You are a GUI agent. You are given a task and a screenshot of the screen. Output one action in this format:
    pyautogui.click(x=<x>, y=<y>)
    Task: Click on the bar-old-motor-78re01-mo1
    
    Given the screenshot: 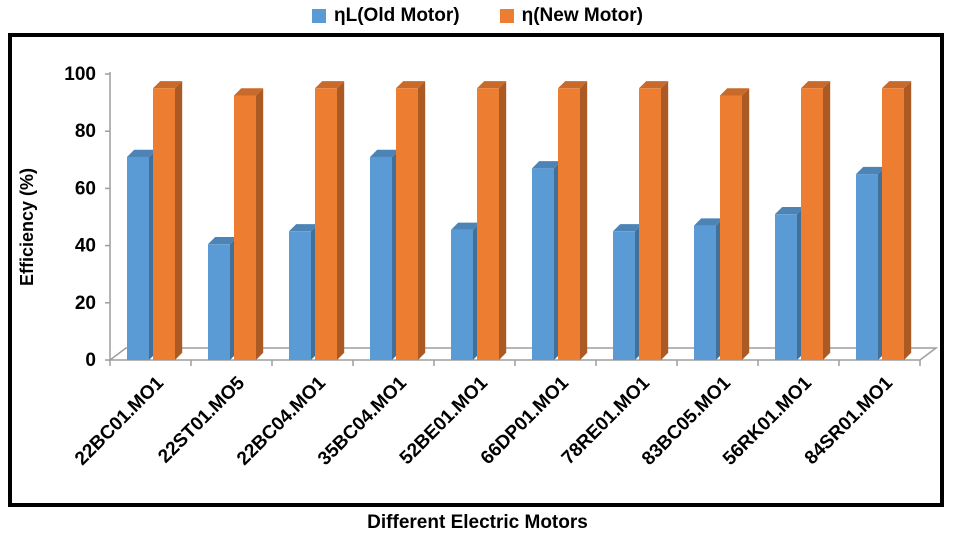 What is the action you would take?
    pyautogui.click(x=628, y=292)
    